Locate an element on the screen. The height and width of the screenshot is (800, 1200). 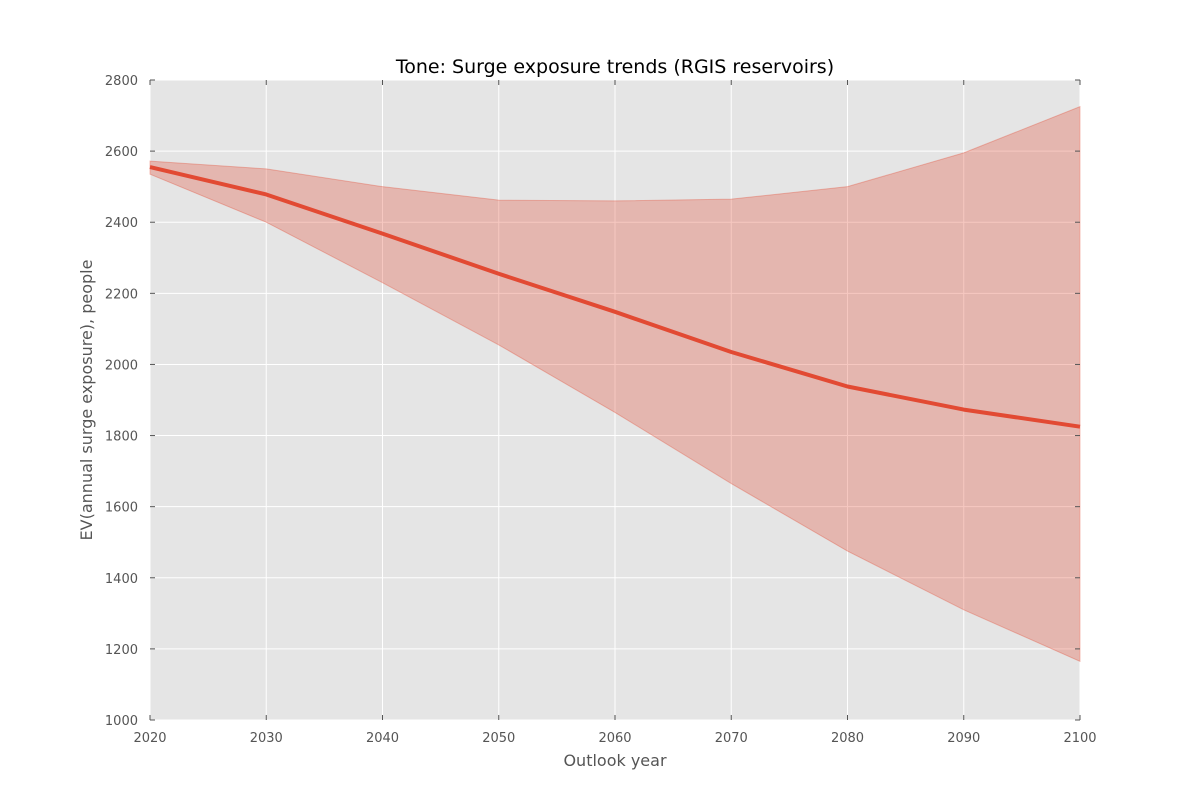
x-tick-label: 2020 is located at coordinates (149, 738).